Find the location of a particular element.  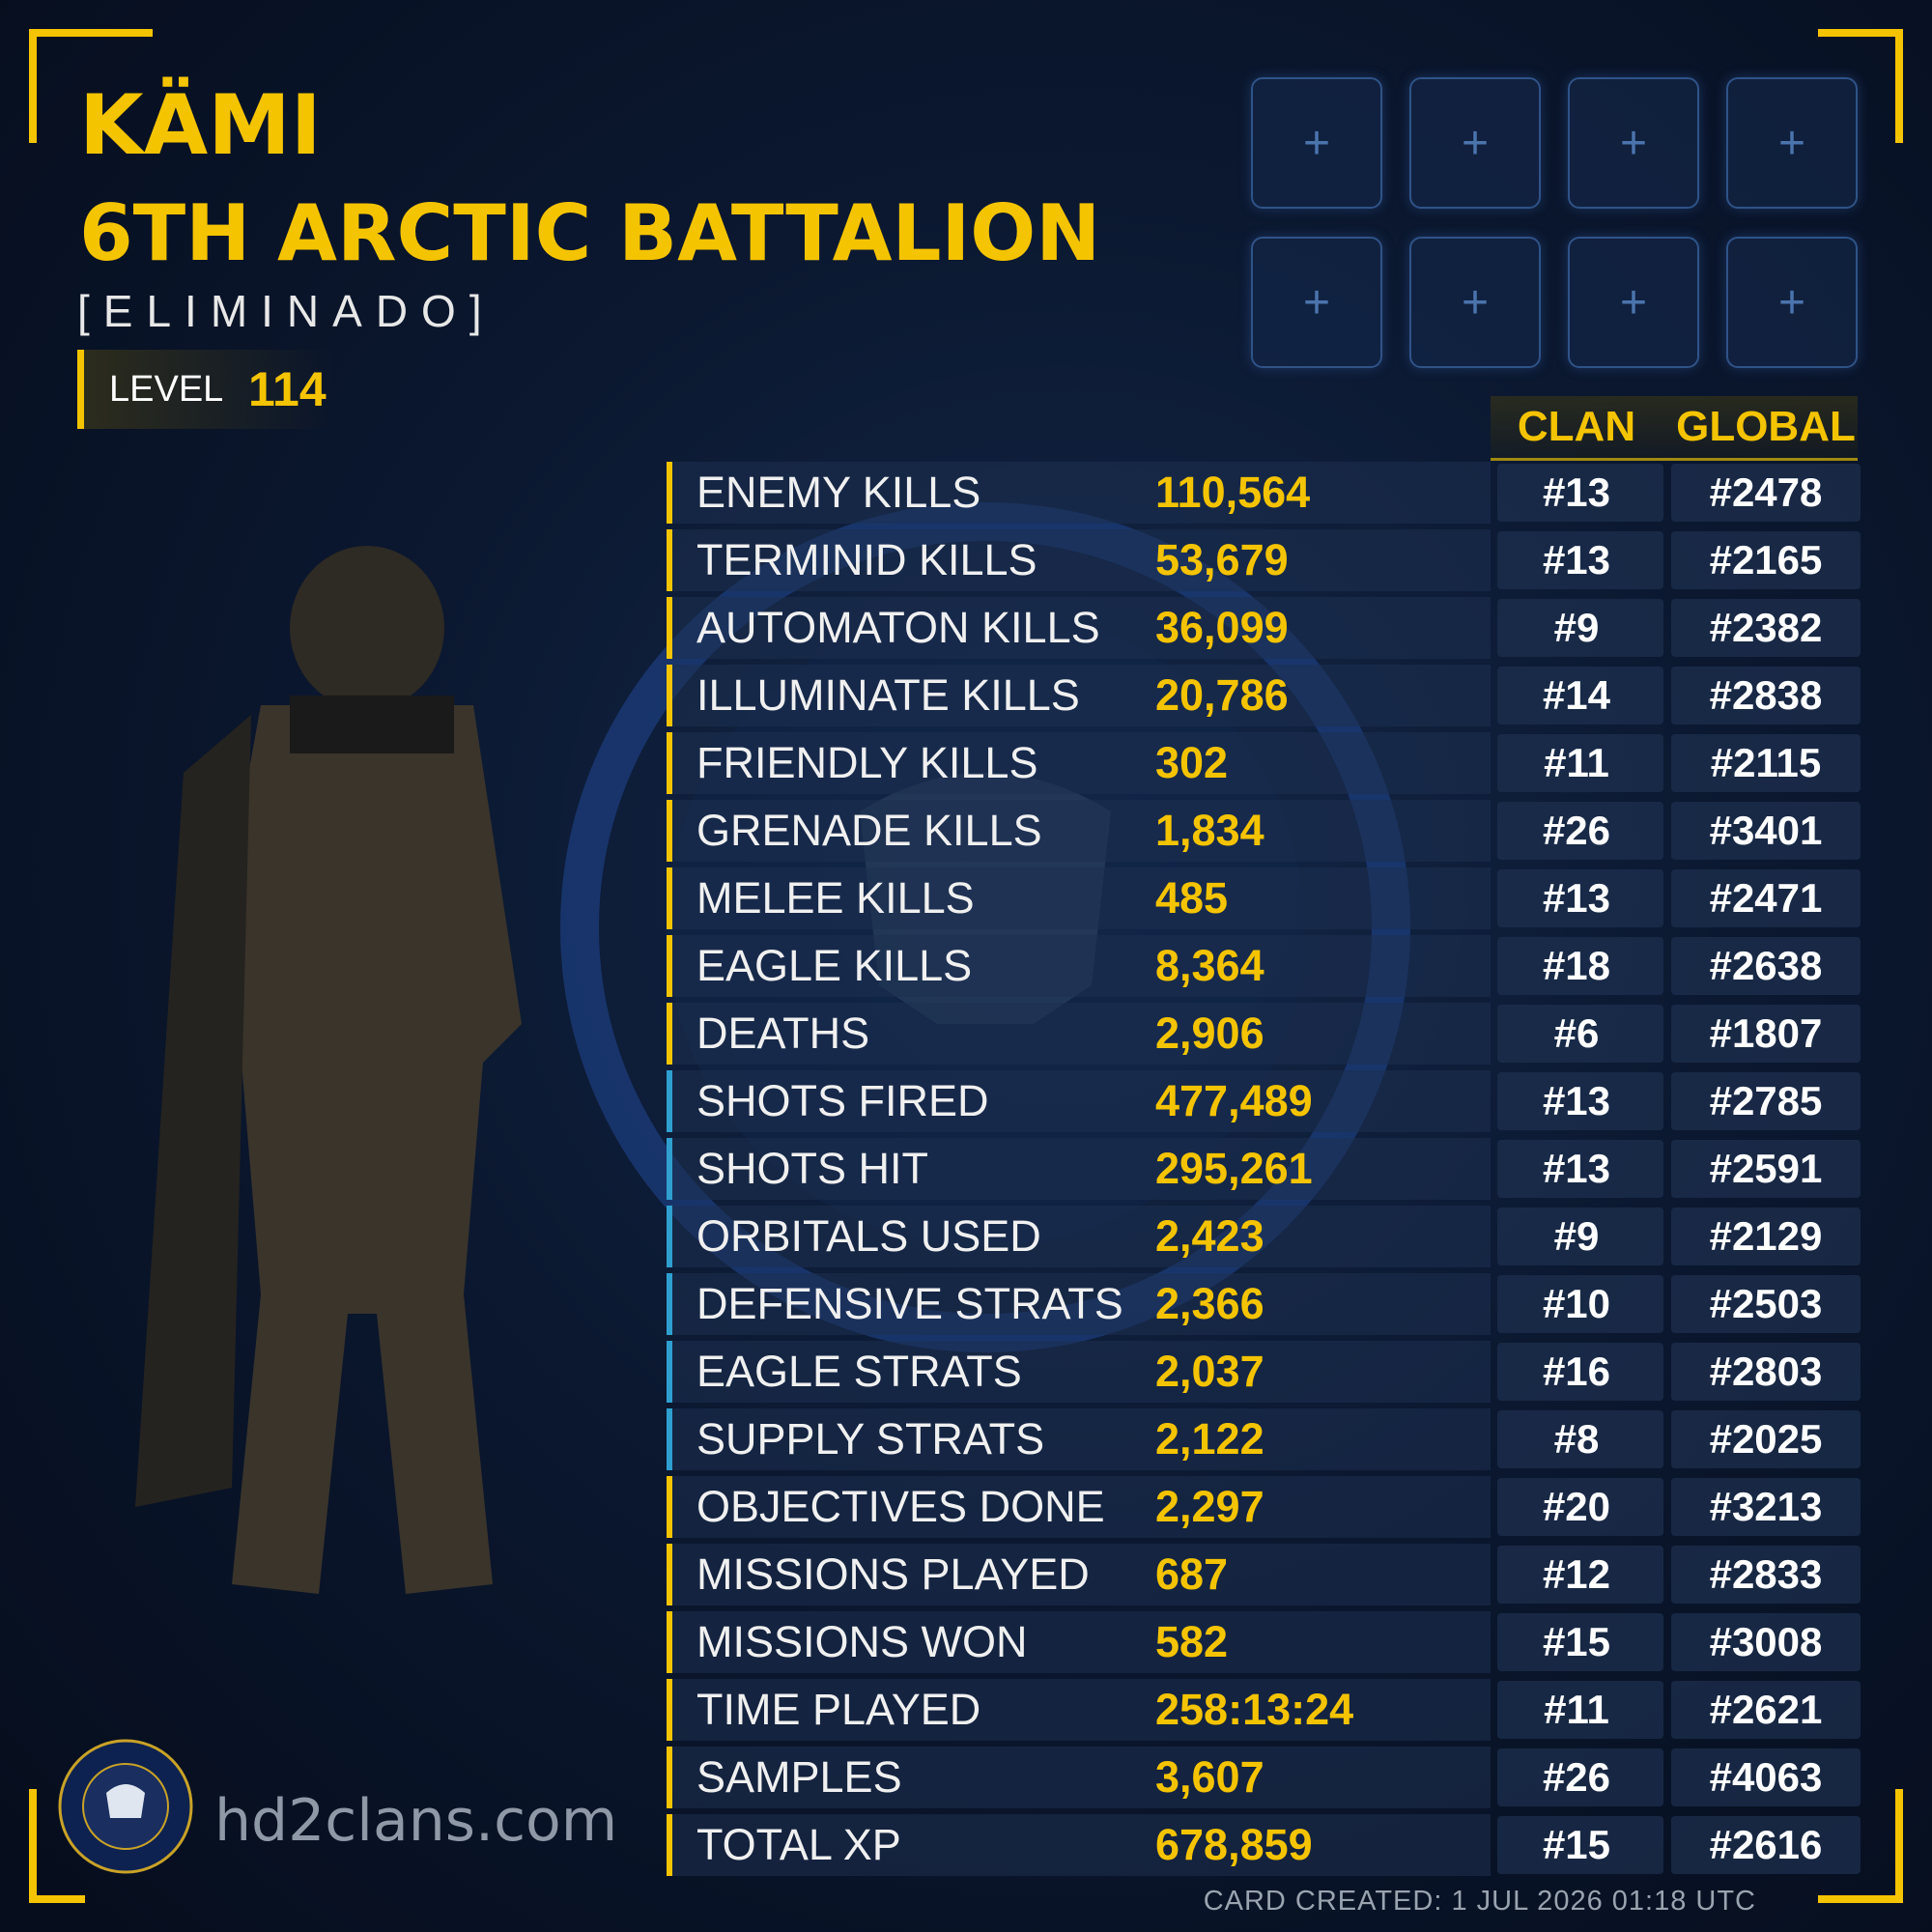

level-box: LEVEL 114 is located at coordinates (206, 389).